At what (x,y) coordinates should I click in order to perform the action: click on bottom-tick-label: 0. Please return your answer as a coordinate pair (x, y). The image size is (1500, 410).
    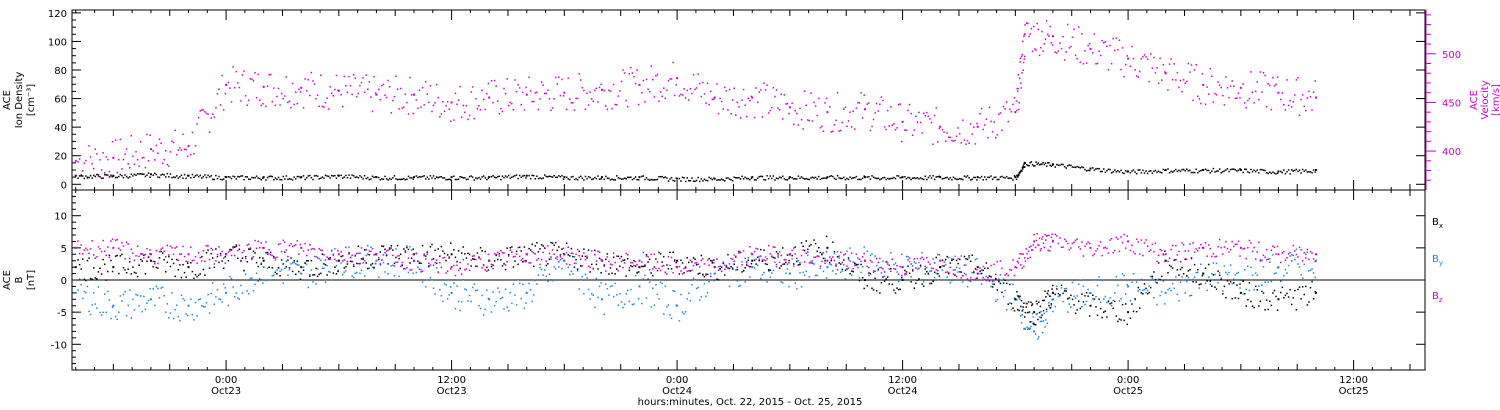
    Looking at the image, I should click on (64, 281).